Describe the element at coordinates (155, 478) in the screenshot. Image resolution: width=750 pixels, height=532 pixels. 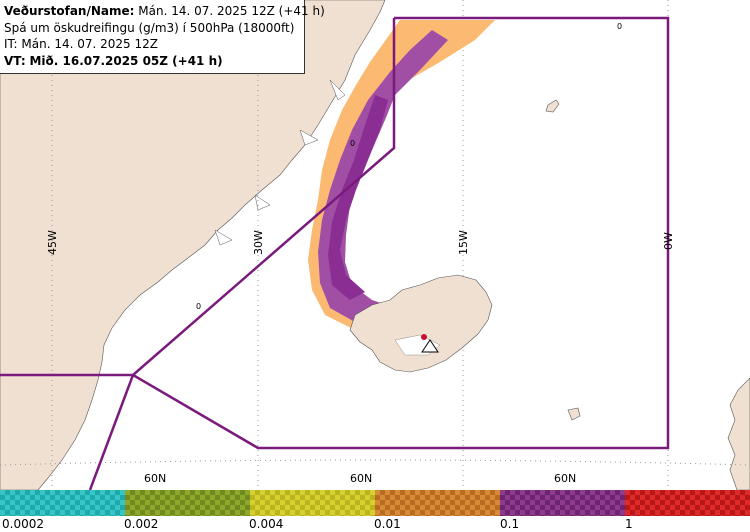
I see `lat-label-60n-1: 60N` at that location.